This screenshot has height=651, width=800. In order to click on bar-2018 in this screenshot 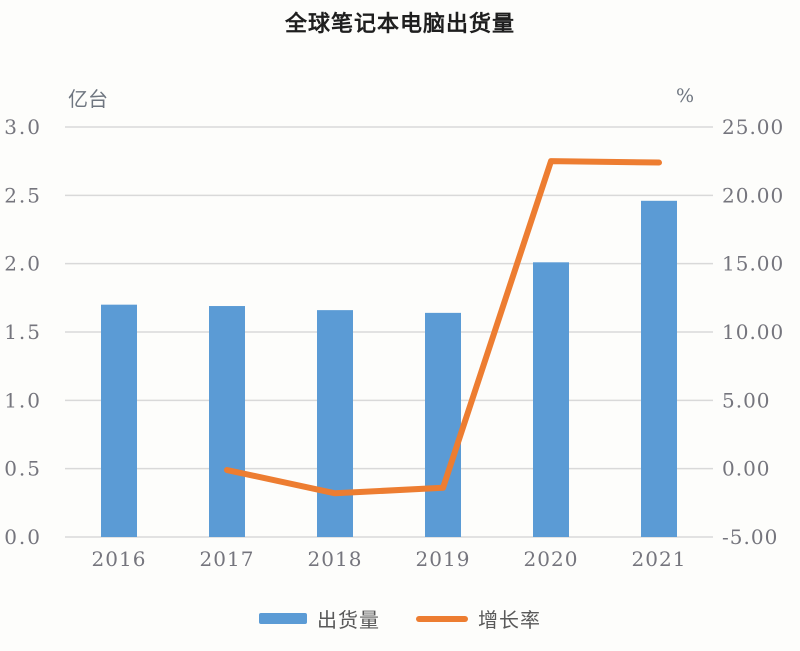, I will do `click(335, 423)`.